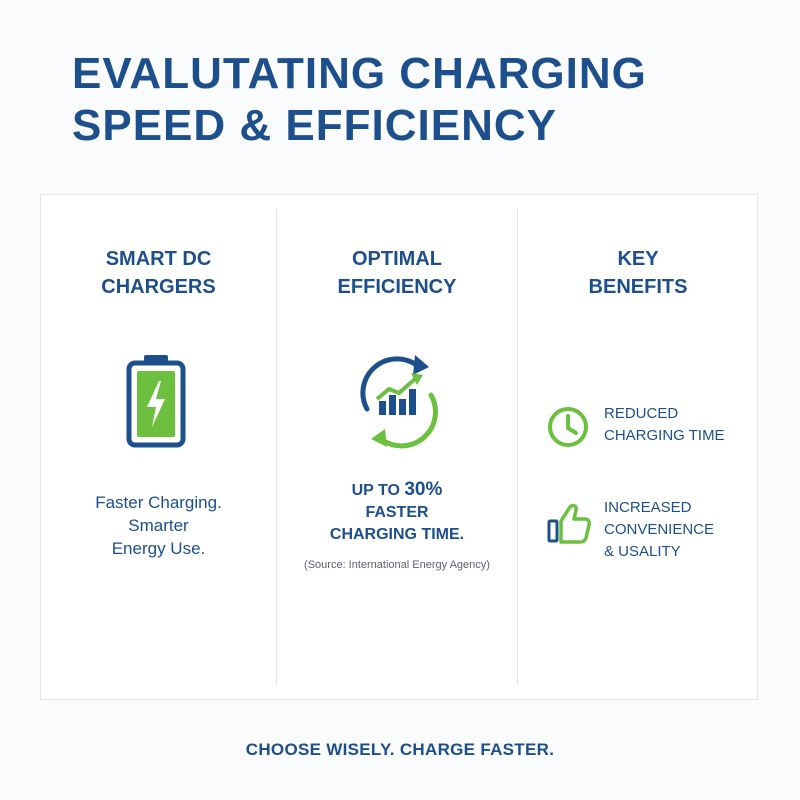 This screenshot has width=800, height=800. I want to click on benefit-line-1: REDUCED, so click(641, 413).